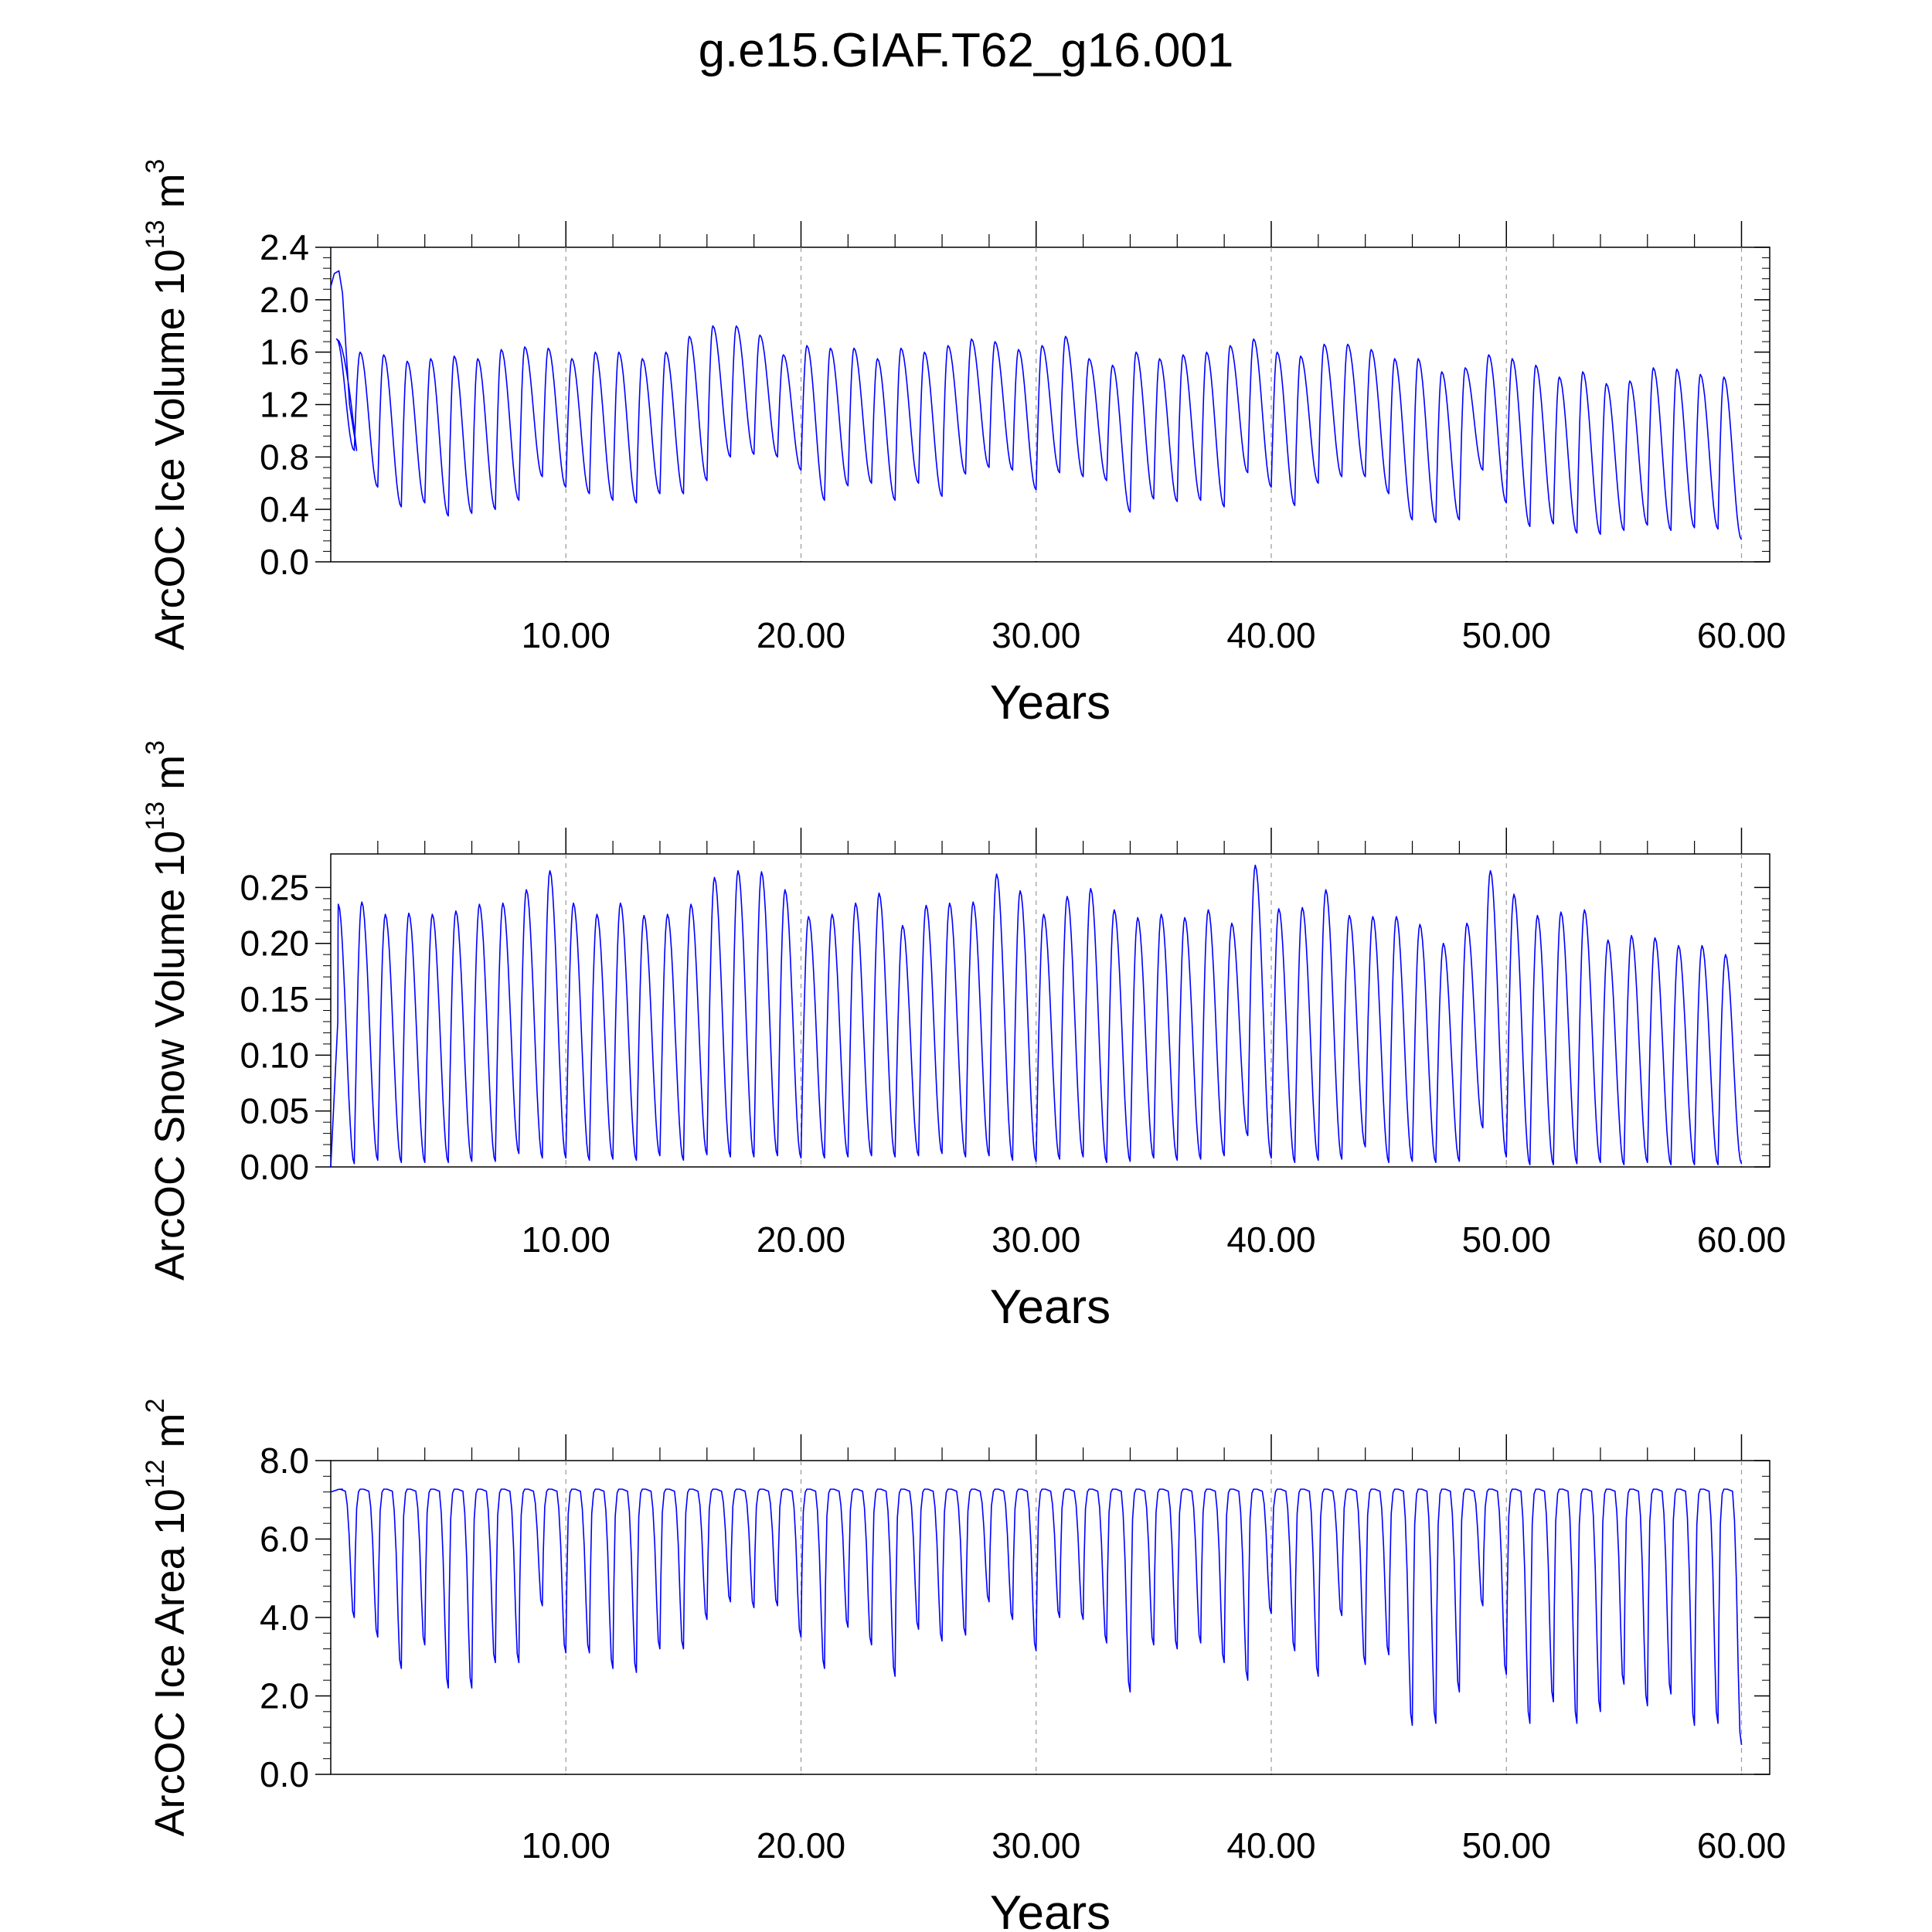  What do you see at coordinates (966, 50) in the screenshot?
I see `chart-title: g.e15.GIAF.T62_g16.001` at bounding box center [966, 50].